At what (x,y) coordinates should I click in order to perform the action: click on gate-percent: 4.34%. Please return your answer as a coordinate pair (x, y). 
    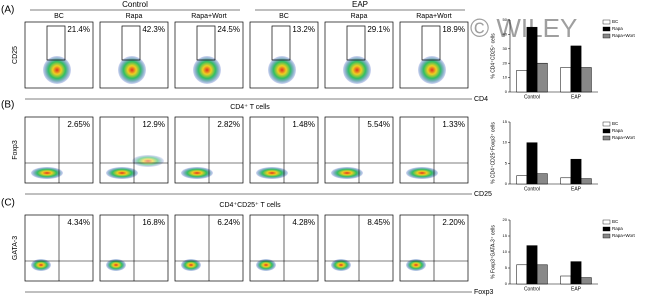
    Looking at the image, I should click on (78, 222).